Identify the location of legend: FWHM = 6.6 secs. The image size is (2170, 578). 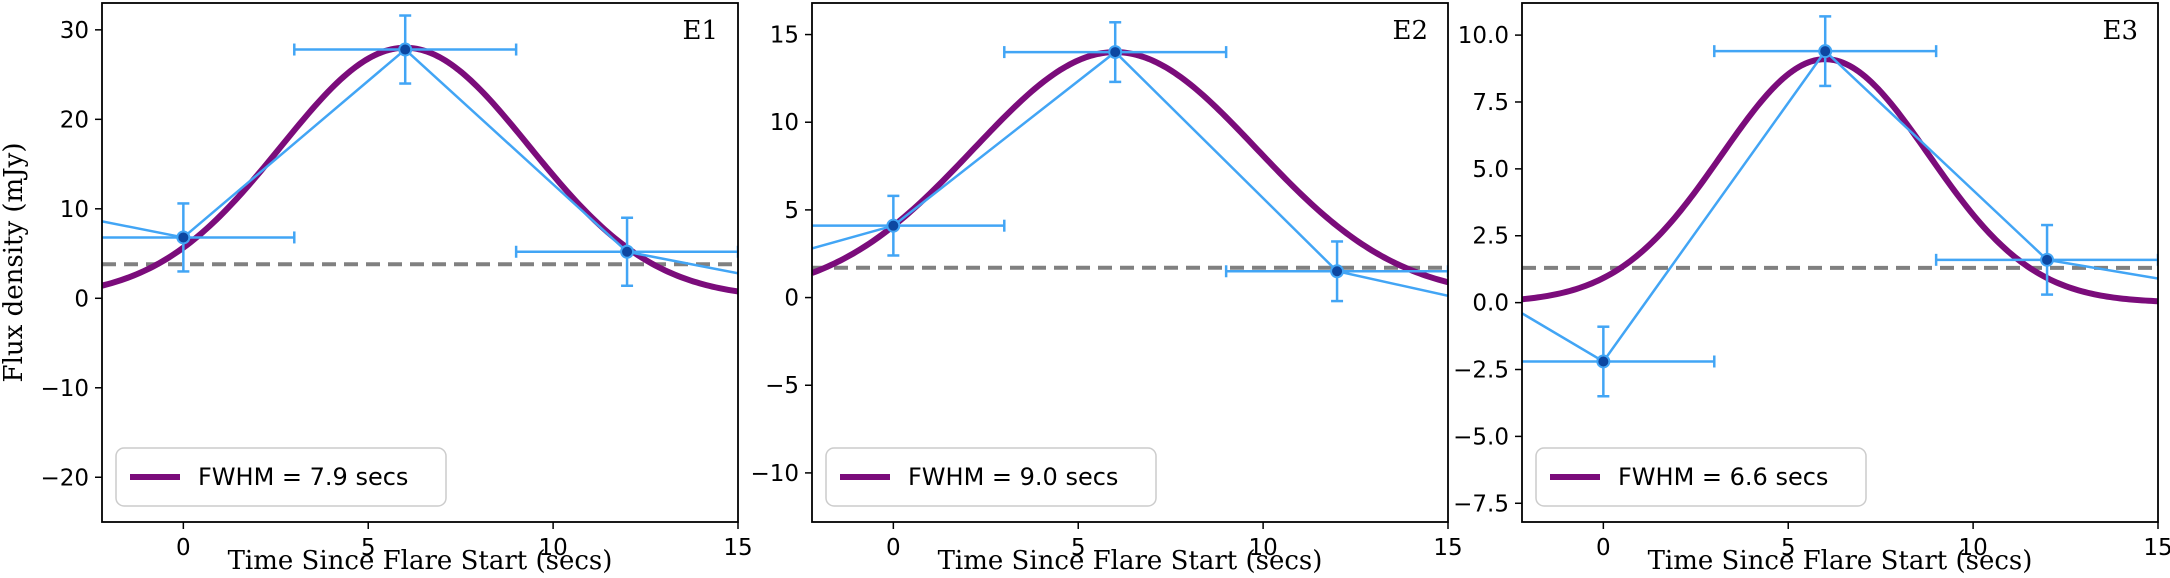
(1701, 477).